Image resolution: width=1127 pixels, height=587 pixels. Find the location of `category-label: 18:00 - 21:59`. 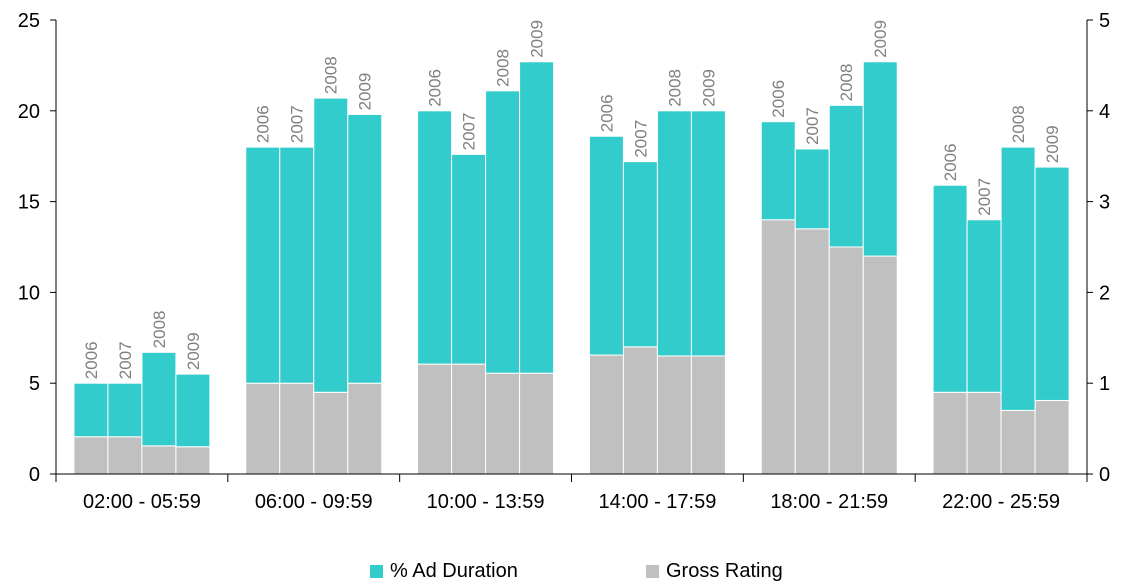

category-label: 18:00 - 21:59 is located at coordinates (829, 502).